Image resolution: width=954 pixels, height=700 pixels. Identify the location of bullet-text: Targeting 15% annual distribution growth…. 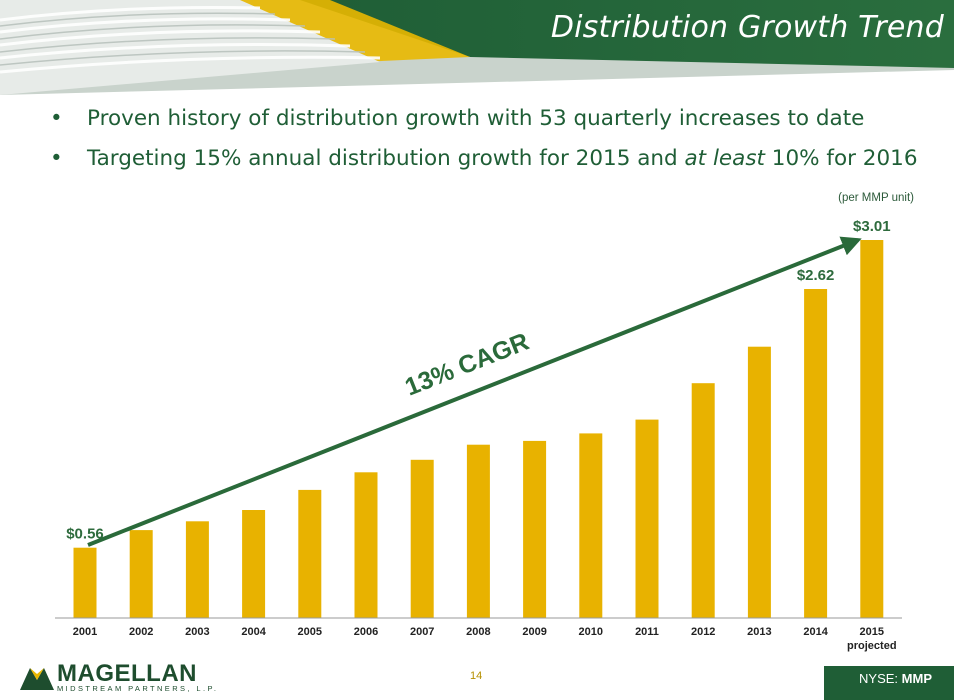
(386, 158).